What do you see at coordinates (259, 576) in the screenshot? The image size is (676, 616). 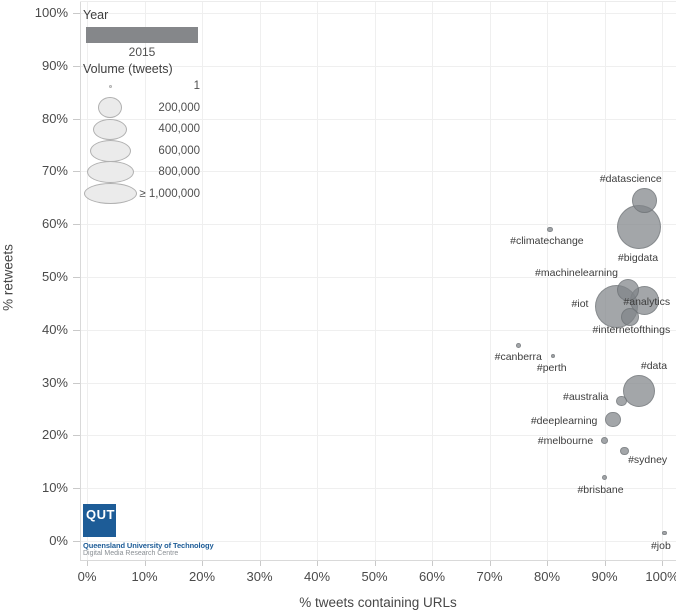 I see `x-tick-label: 30%` at bounding box center [259, 576].